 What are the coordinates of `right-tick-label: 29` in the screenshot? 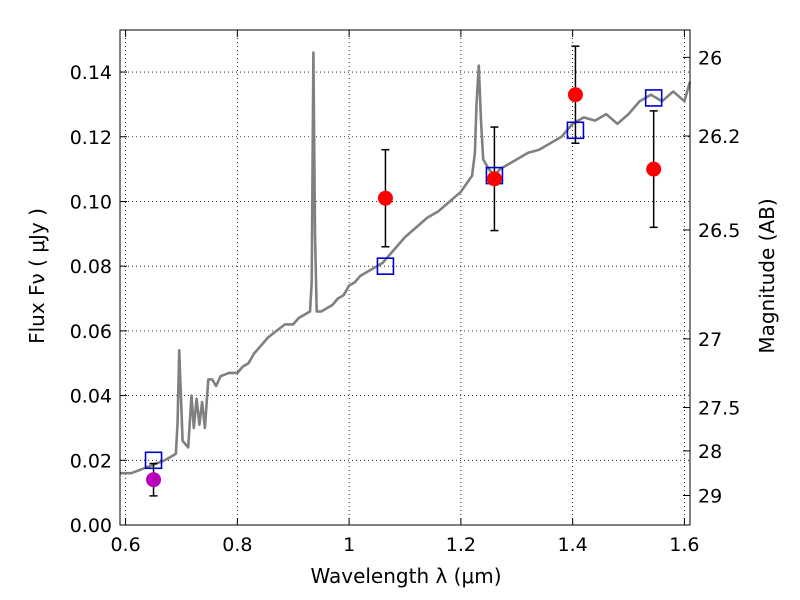 It's located at (710, 496).